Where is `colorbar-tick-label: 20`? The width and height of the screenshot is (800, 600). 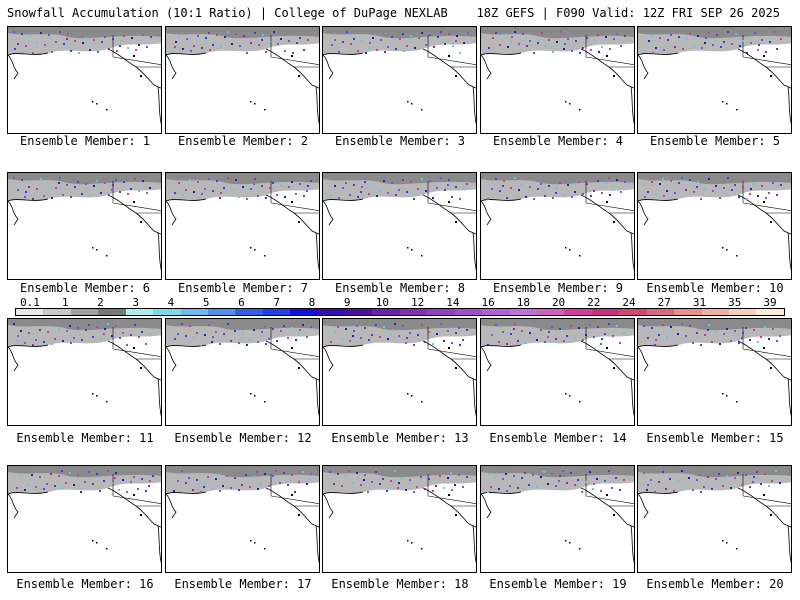
colorbar-tick-label: 20 is located at coordinates (558, 302).